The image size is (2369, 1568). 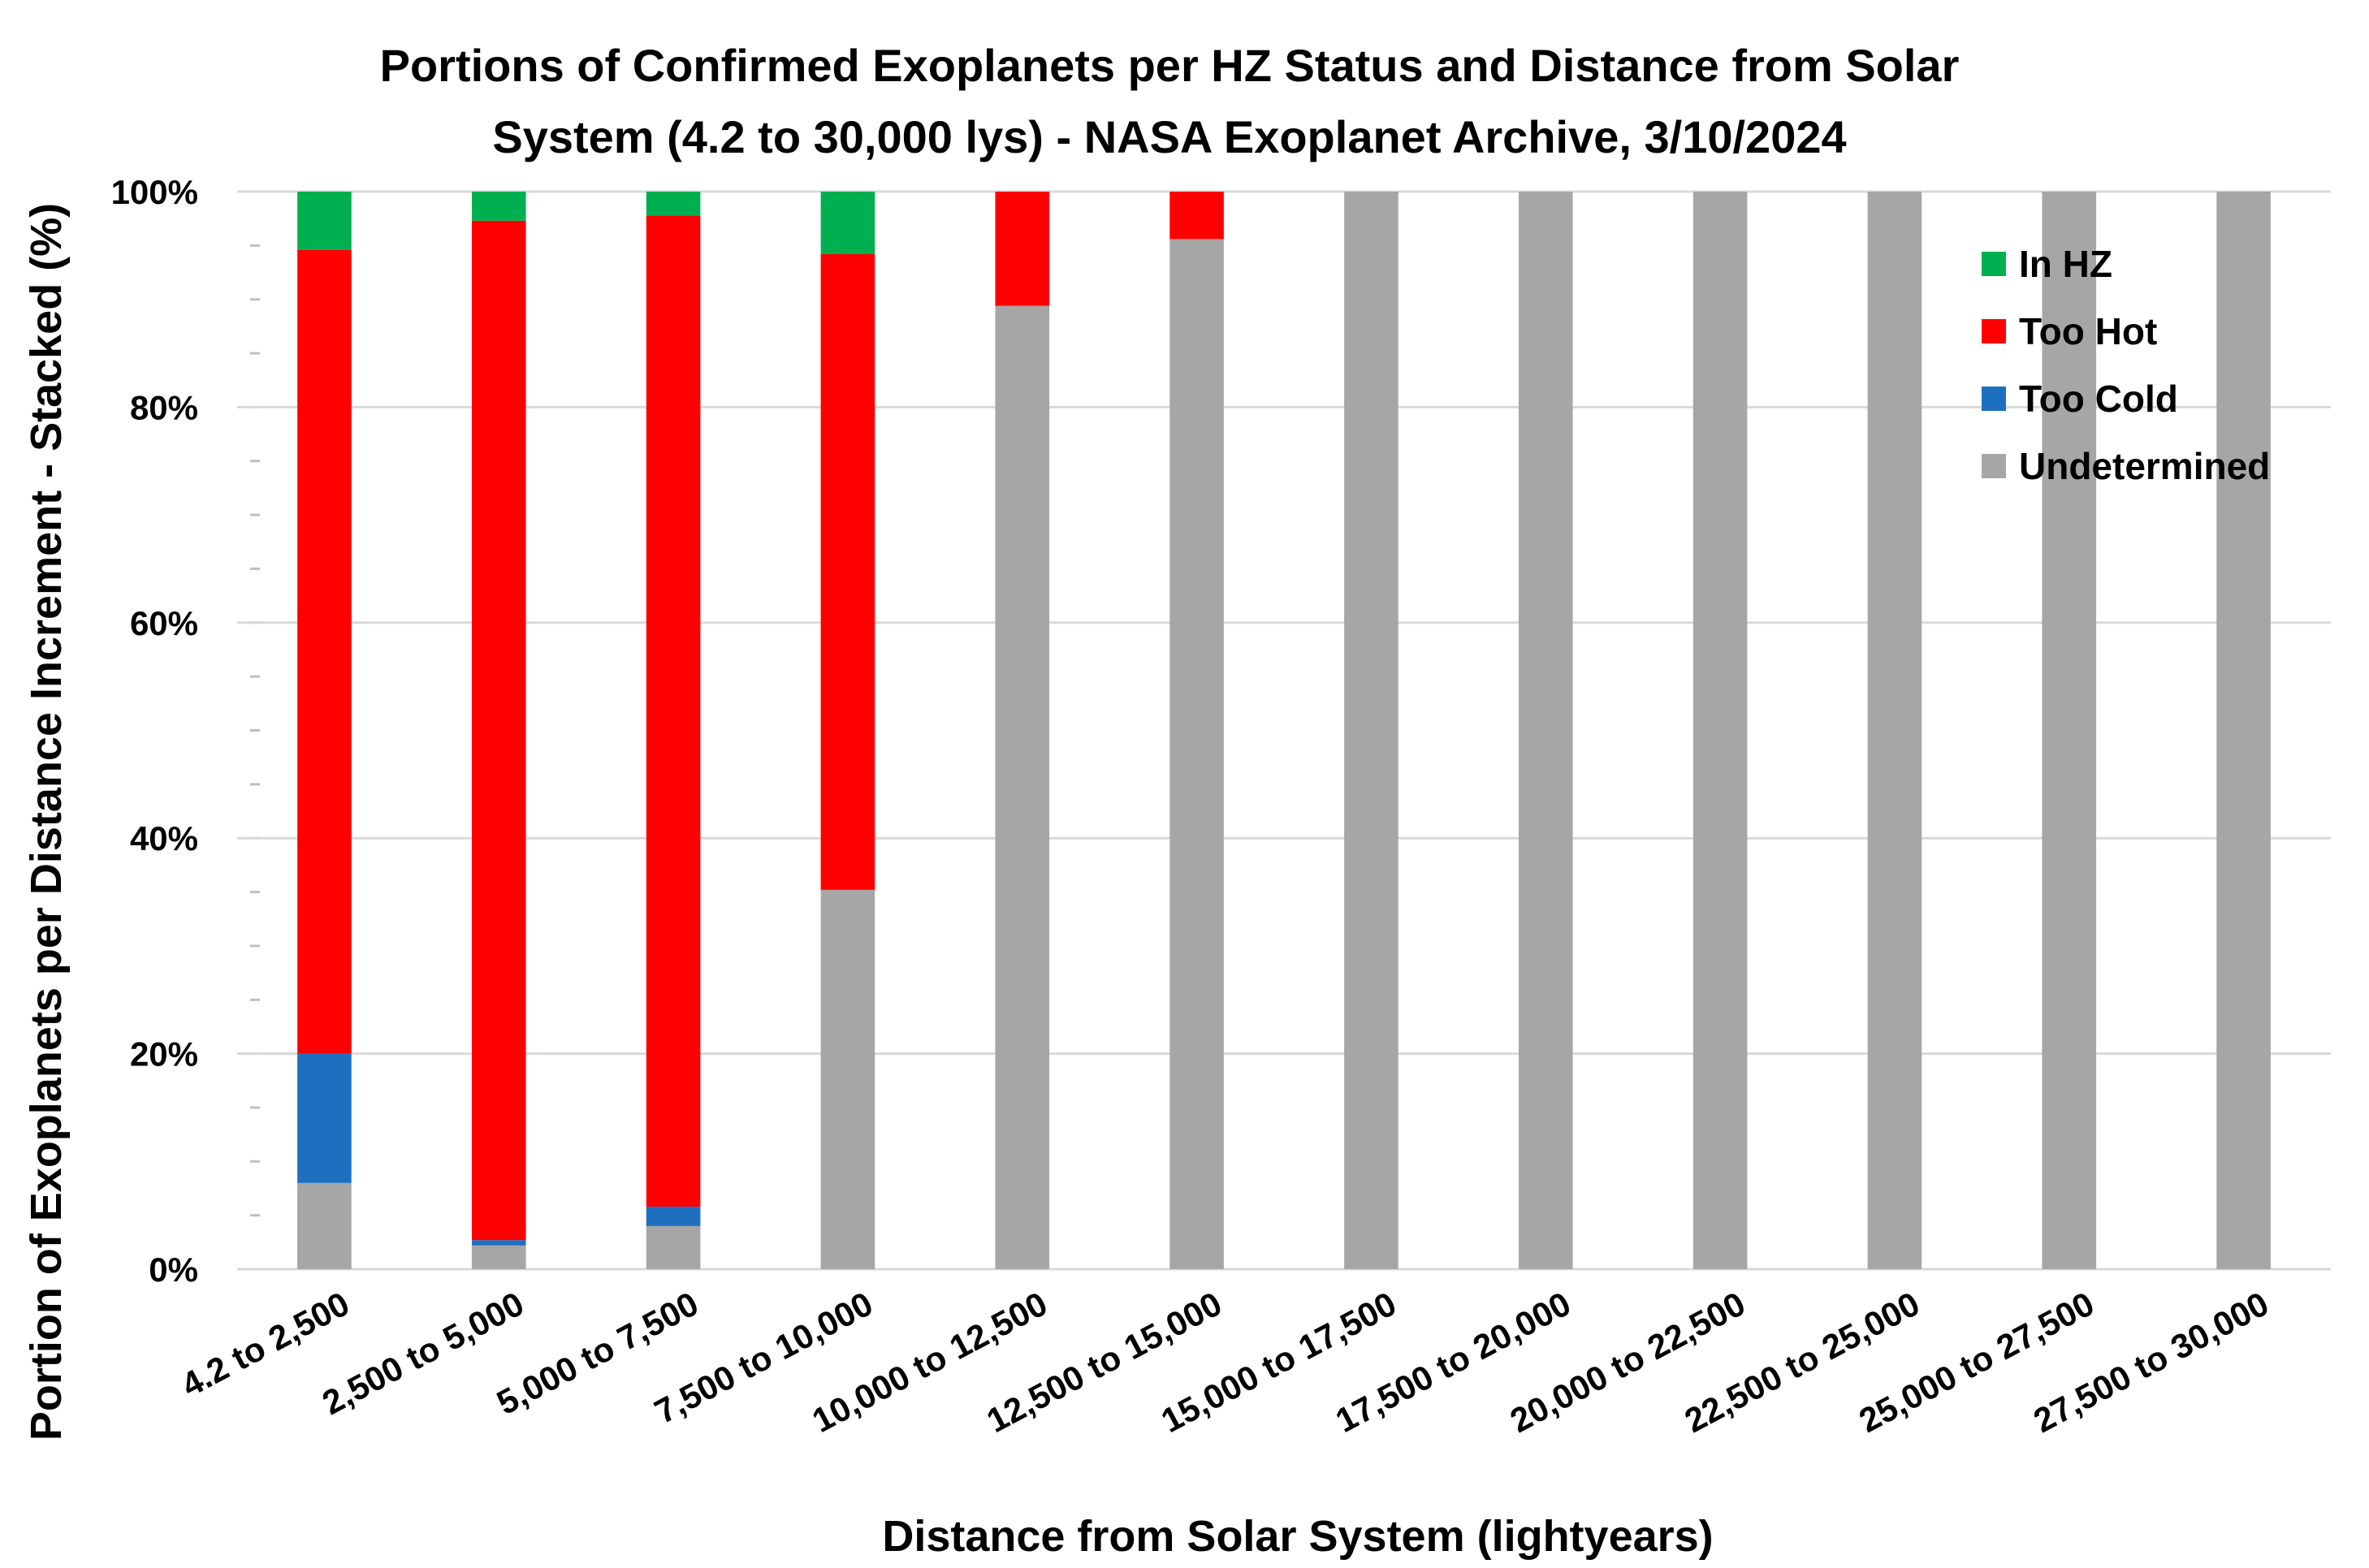 I want to click on y-tick-label: 20%, so click(x=164, y=1054).